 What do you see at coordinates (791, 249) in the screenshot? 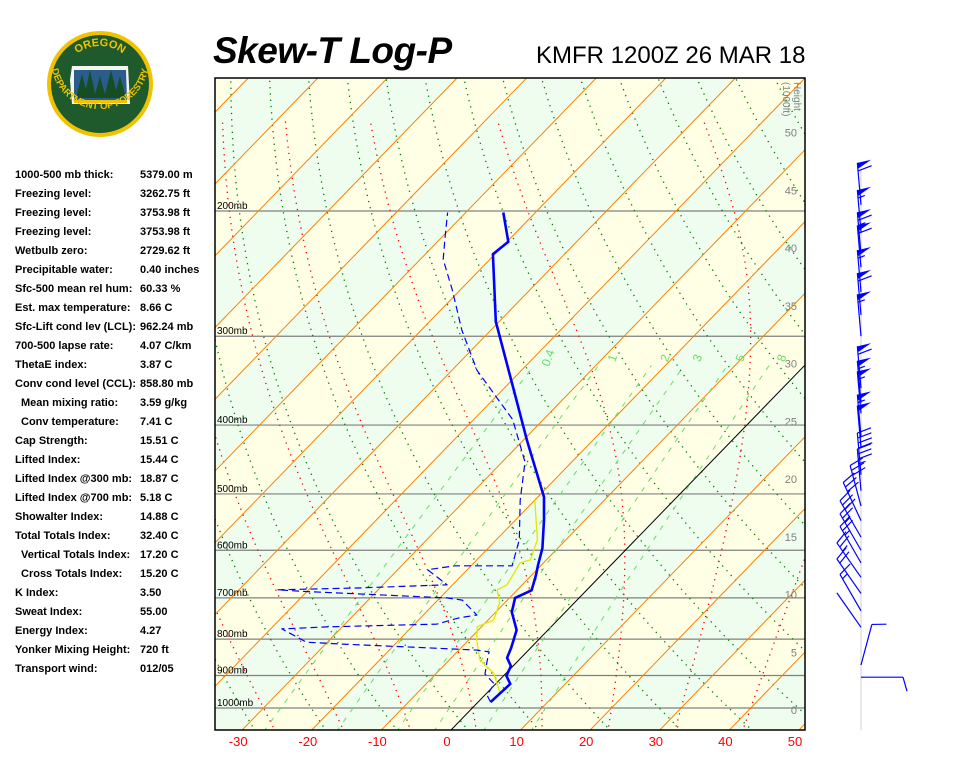
I see `height-tick-label: 40` at bounding box center [791, 249].